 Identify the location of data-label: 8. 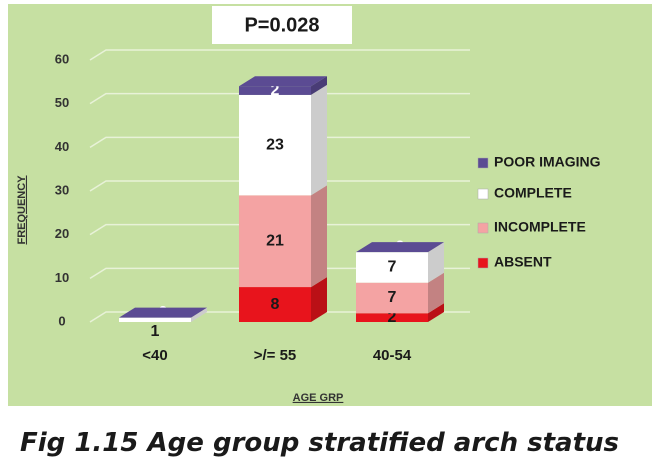
(275, 304).